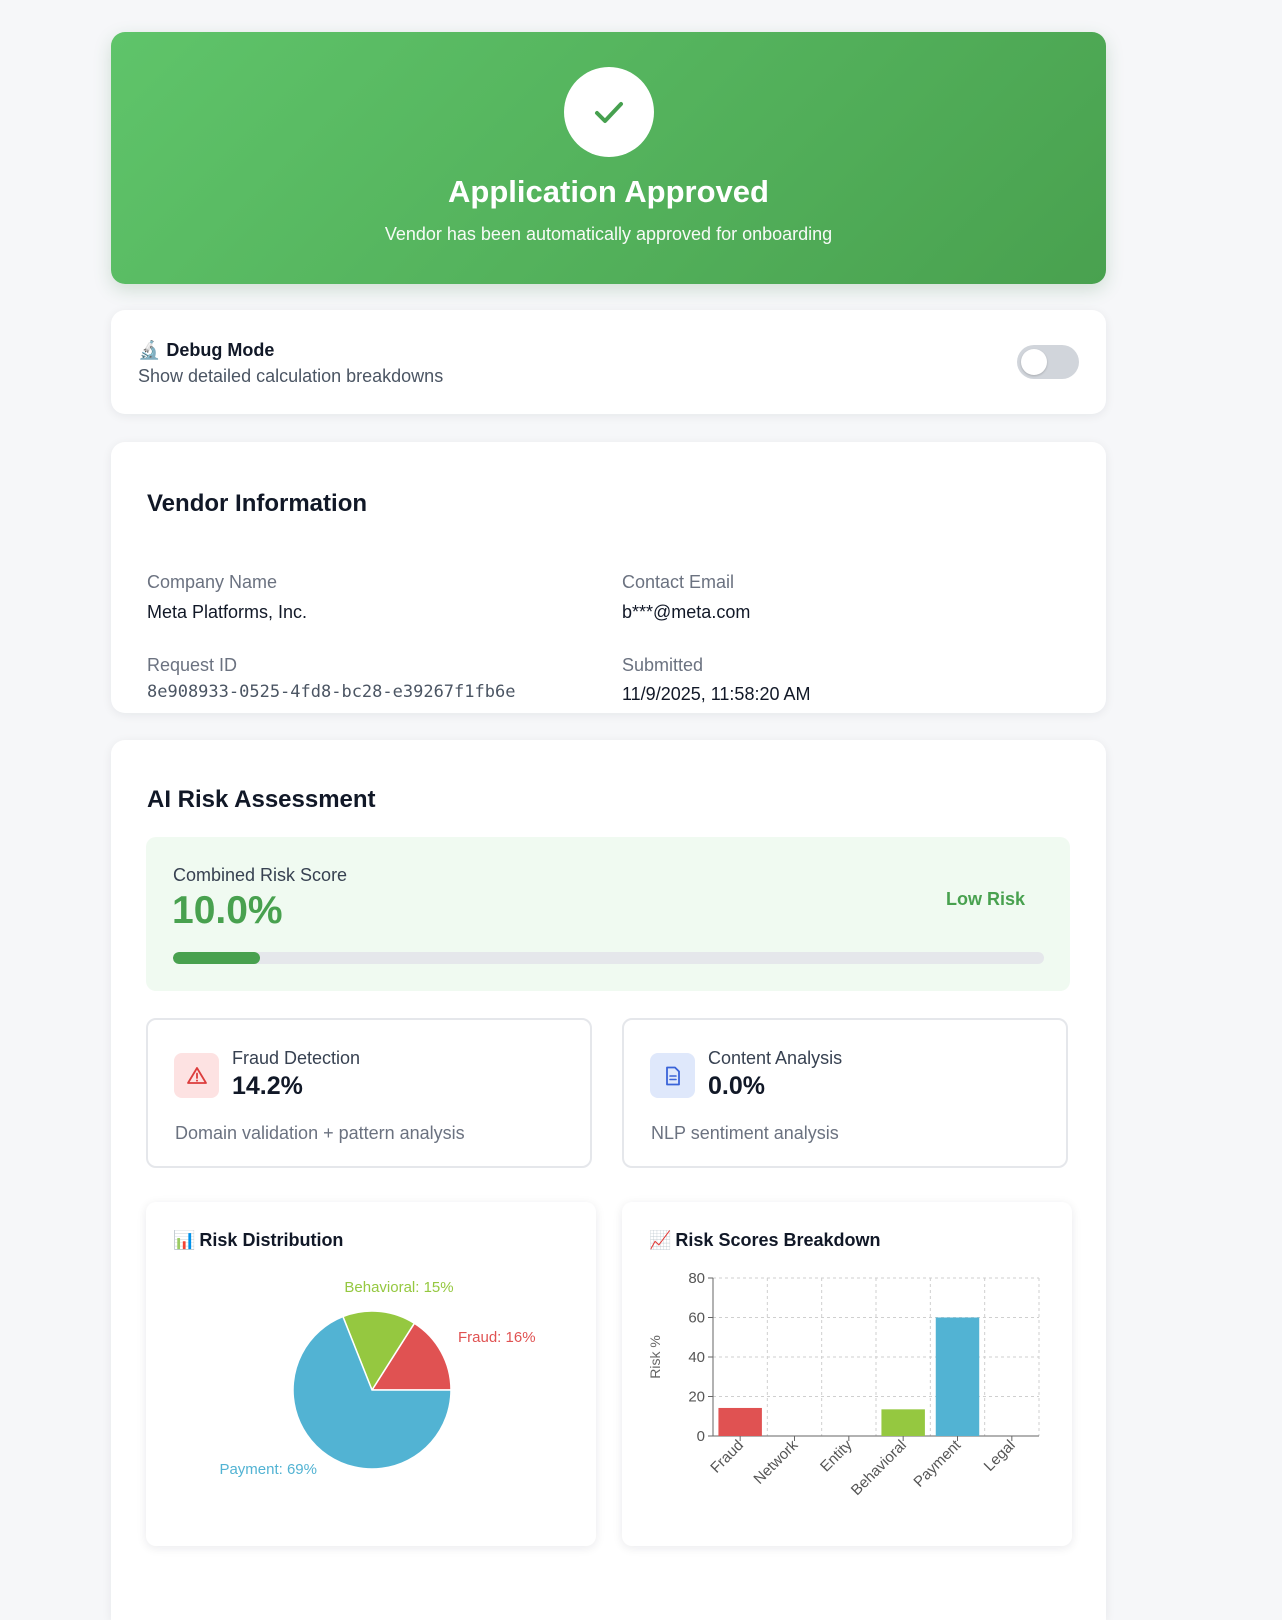  What do you see at coordinates (701, 1436) in the screenshot?
I see `y-tick-label: 0` at bounding box center [701, 1436].